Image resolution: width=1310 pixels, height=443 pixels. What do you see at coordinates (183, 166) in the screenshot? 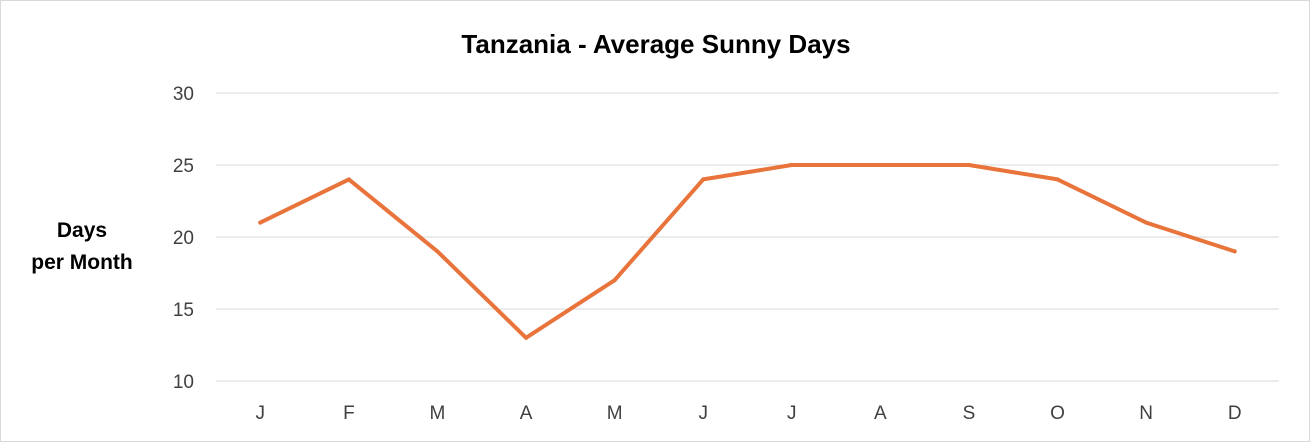
I see `y-tick-label: 25` at bounding box center [183, 166].